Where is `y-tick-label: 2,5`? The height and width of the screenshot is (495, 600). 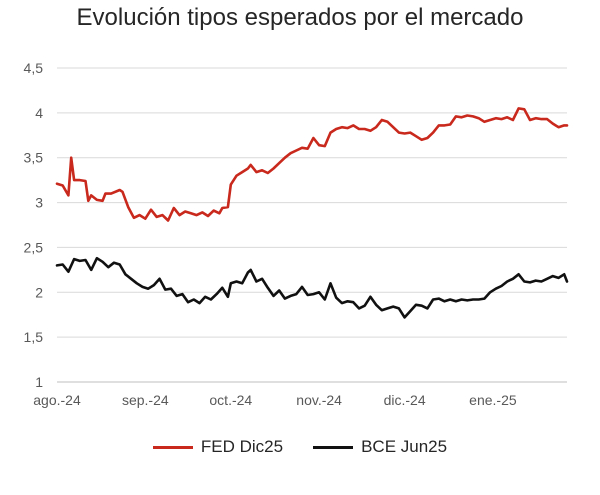
y-tick-label: 2,5 is located at coordinates (34, 247).